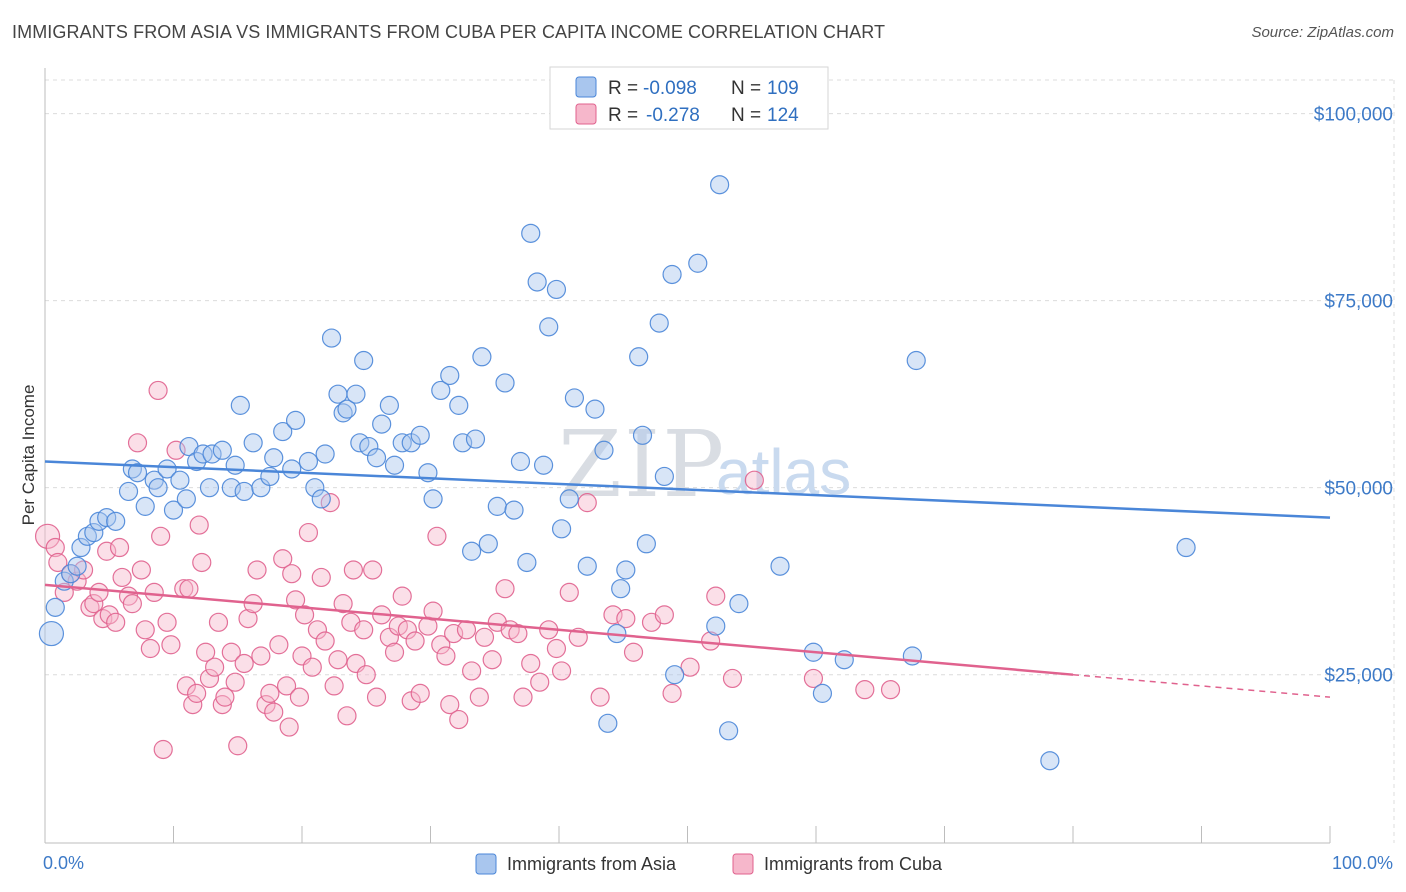 The width and height of the screenshot is (1406, 892). Describe the element at coordinates (746, 88) in the screenshot. I see `legend-n-label-asia: N =` at that location.